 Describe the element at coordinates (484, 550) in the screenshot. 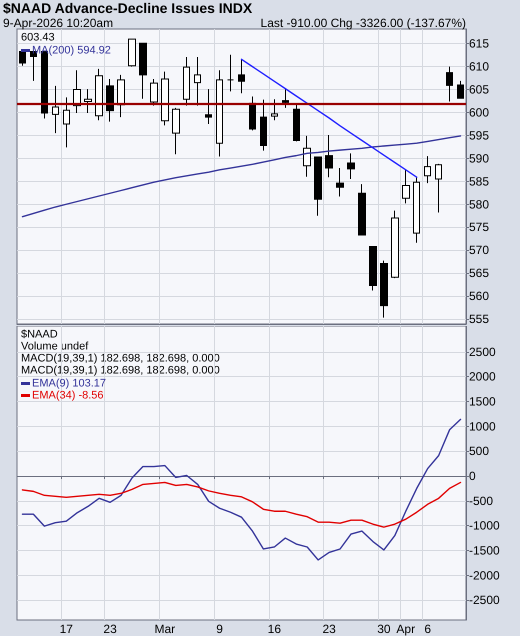

I see `y-tick-label: -1500` at that location.